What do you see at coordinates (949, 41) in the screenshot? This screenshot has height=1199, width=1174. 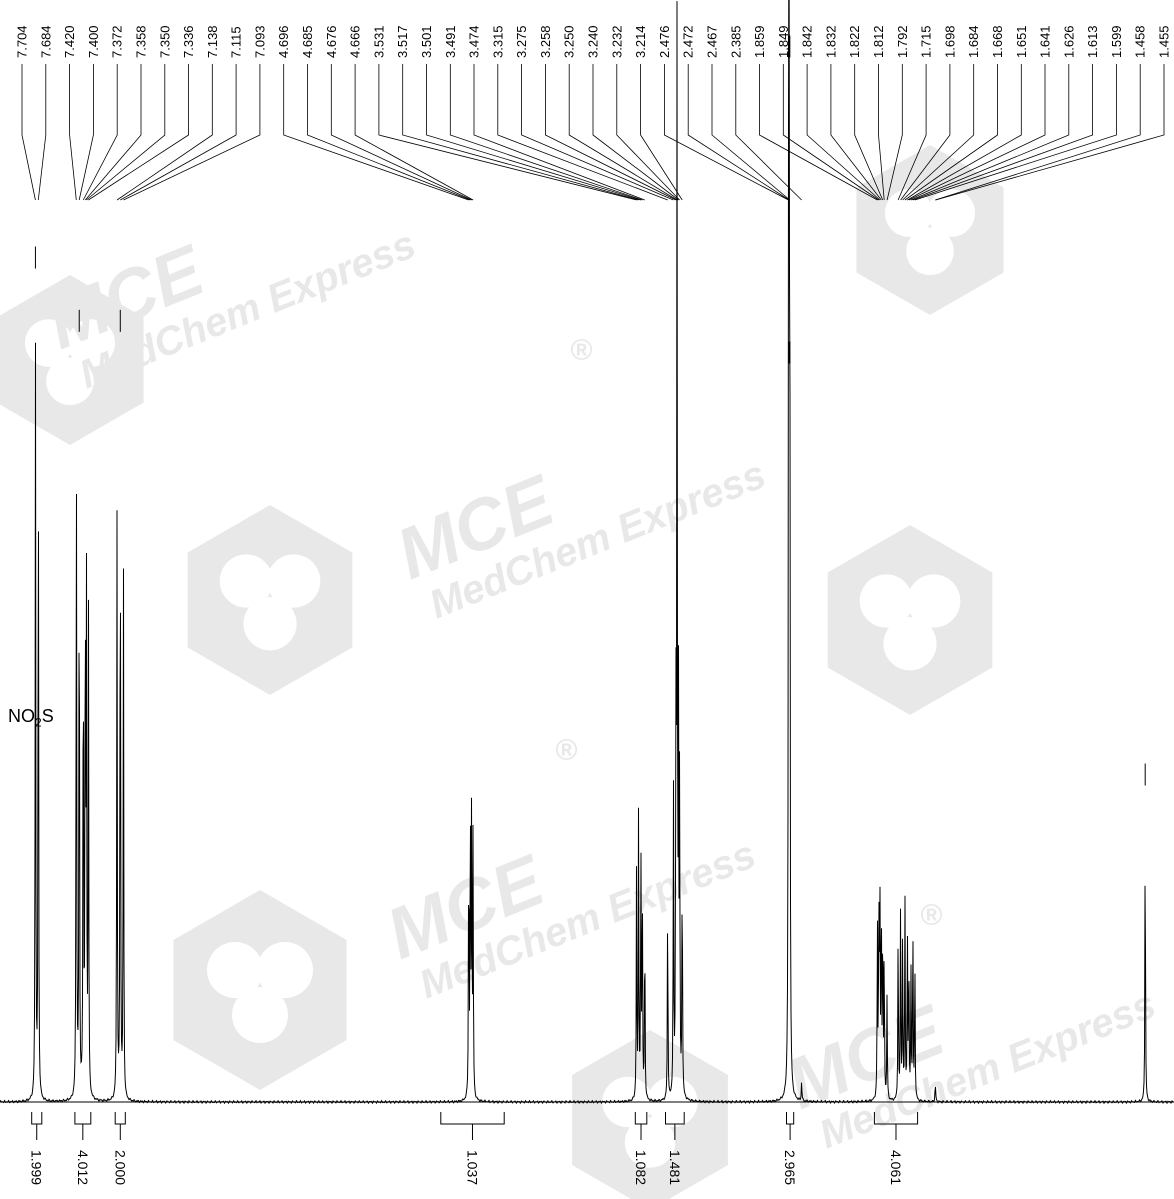 I see `peak-label: 1.698` at bounding box center [949, 41].